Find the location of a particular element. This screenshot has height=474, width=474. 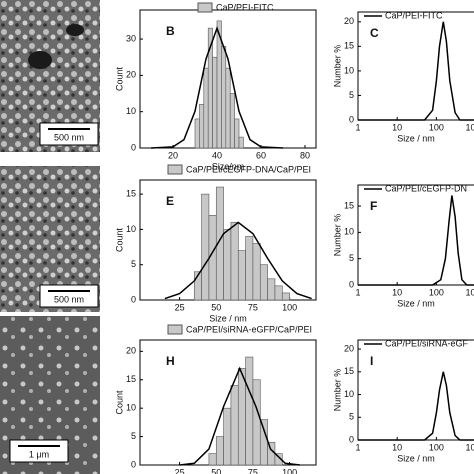

panel-label: C is located at coordinates (374, 33).